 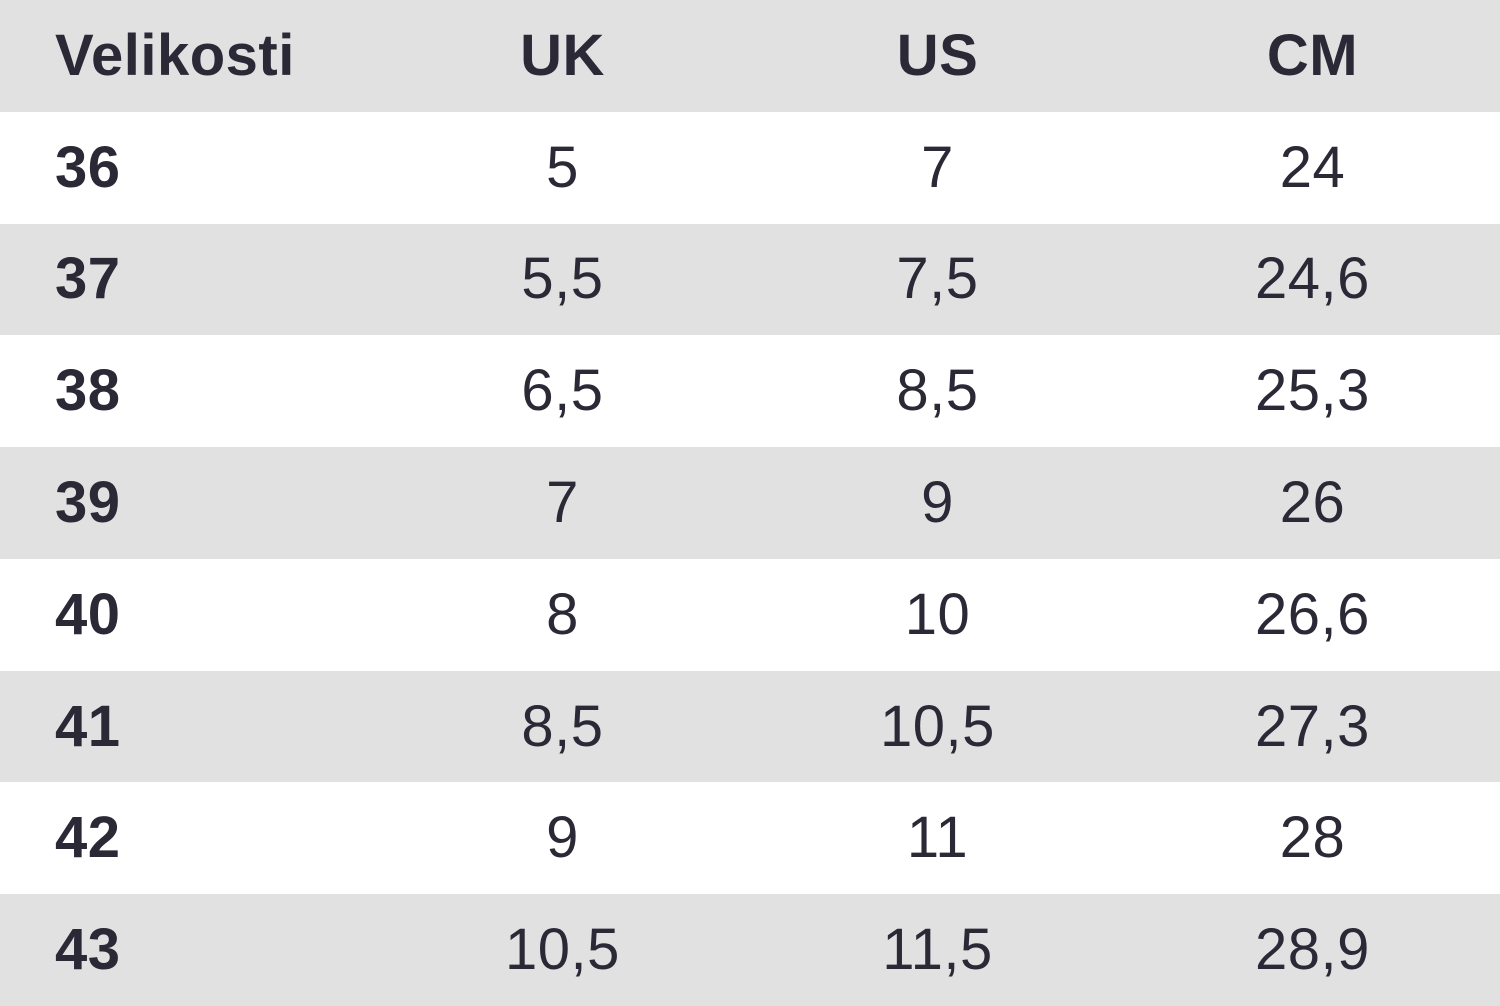 I want to click on size-cell: 42, so click(x=88, y=838).